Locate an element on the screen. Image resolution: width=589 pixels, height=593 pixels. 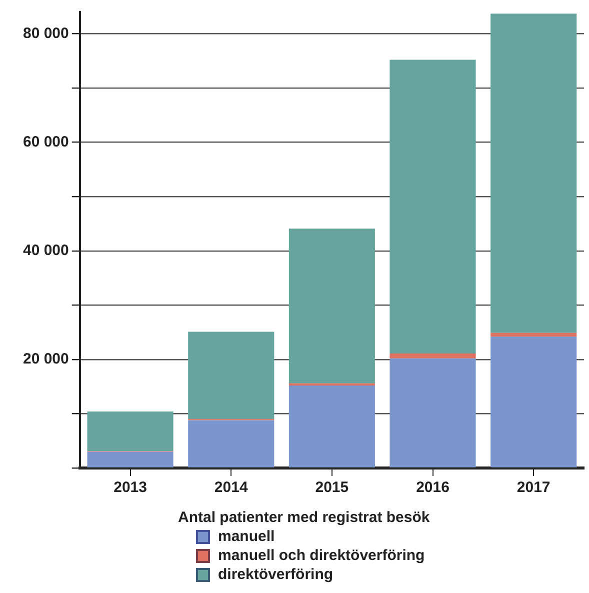
x-tick-label: 2016 is located at coordinates (433, 487).